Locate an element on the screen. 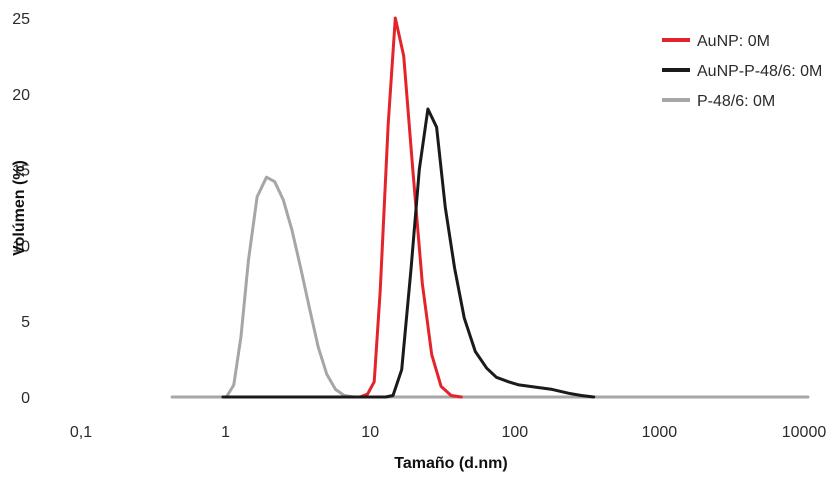  x-tick-label: 1000 is located at coordinates (660, 432).